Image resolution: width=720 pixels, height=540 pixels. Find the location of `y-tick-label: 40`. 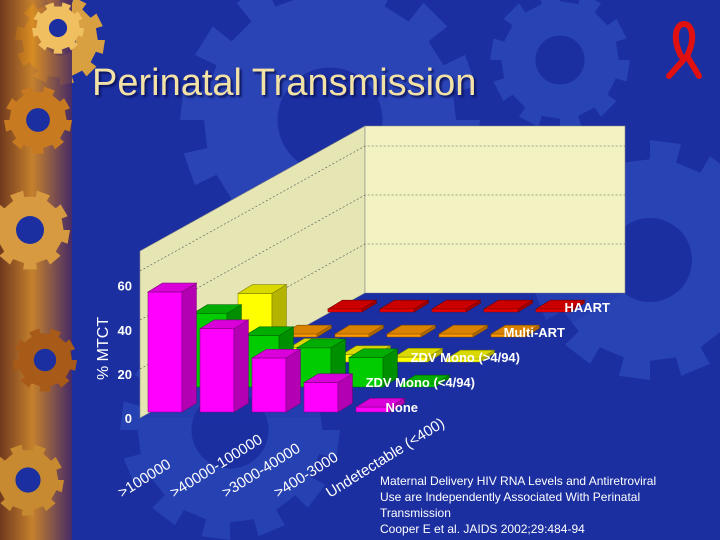

y-tick-label: 40 is located at coordinates (125, 330).